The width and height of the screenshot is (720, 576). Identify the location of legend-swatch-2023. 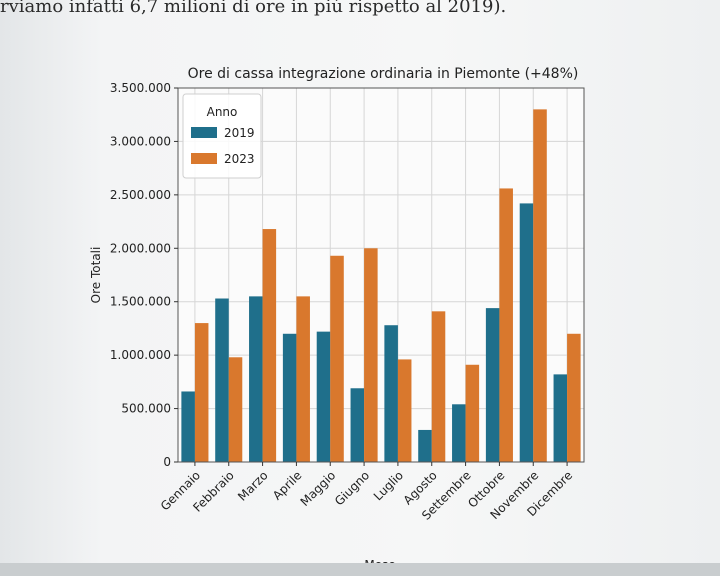
(204, 158).